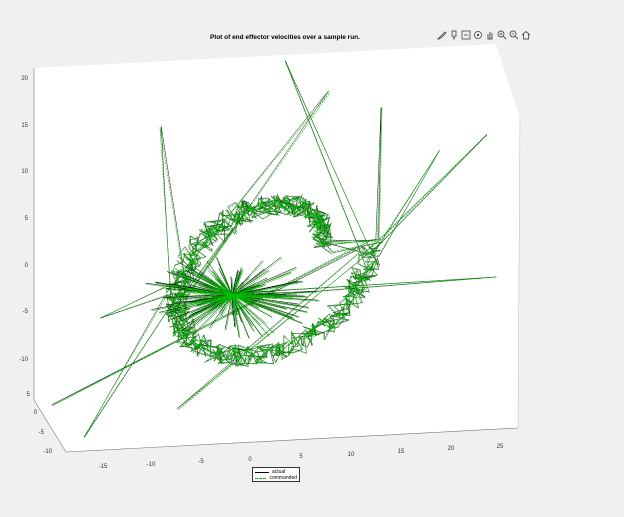 Image resolution: width=624 pixels, height=517 pixels. I want to click on home-icon, so click(525, 35).